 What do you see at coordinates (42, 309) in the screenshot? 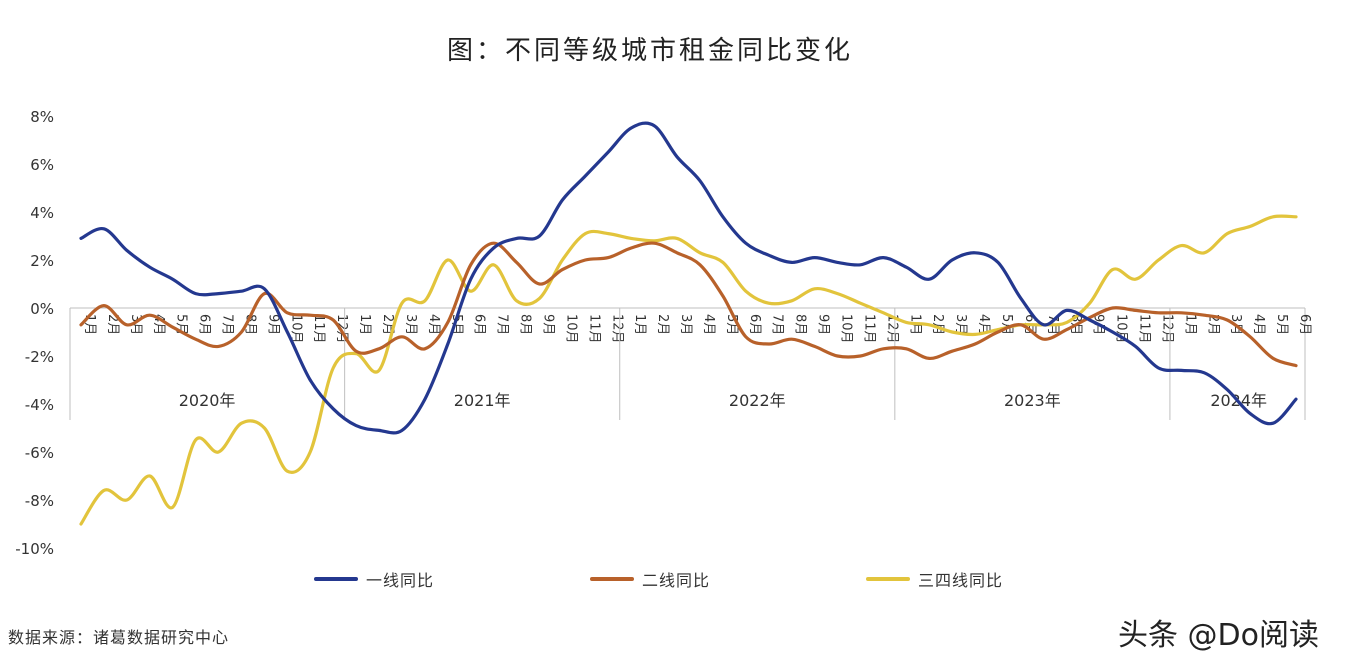
I see `y-tick-label: 0%` at bounding box center [42, 309].